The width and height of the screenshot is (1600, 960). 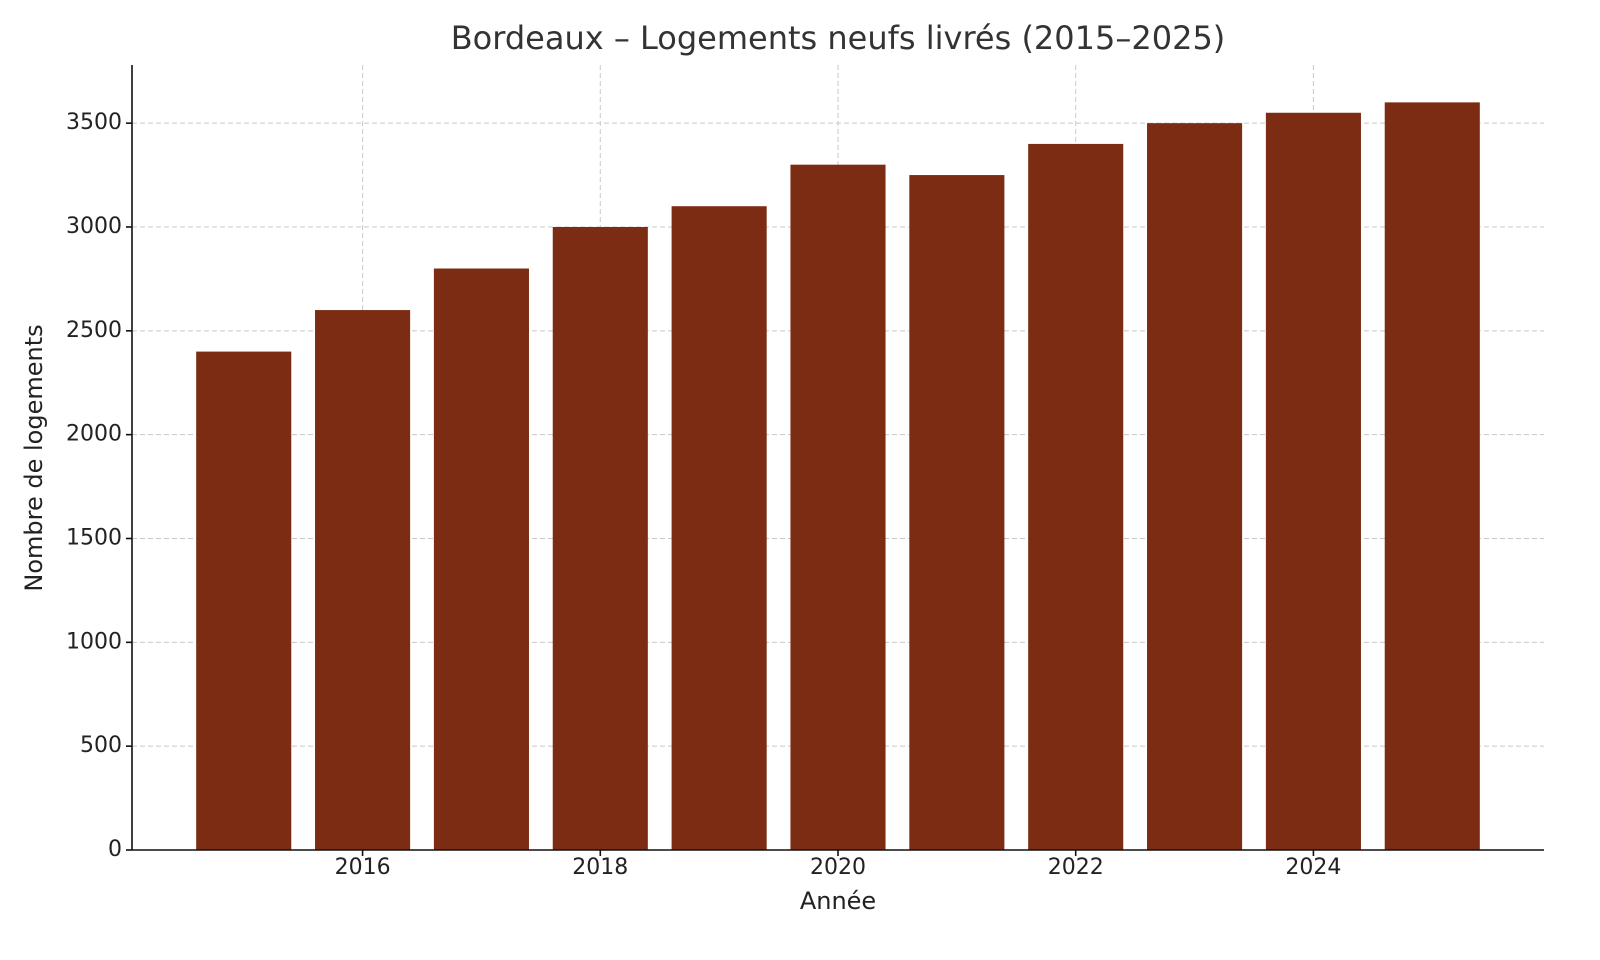 I want to click on y-tick-label: 2000, so click(x=94, y=434).